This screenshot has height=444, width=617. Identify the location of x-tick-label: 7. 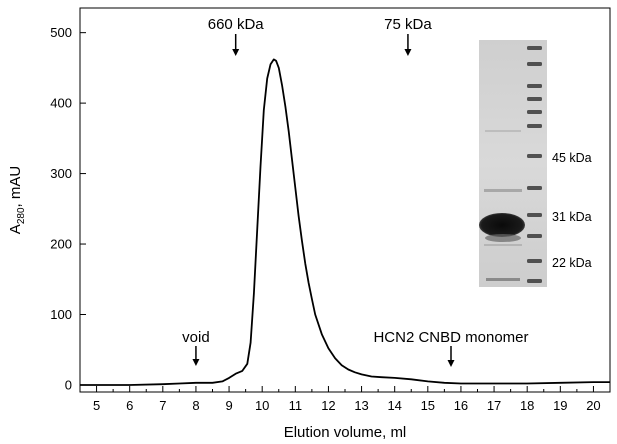
(162, 405).